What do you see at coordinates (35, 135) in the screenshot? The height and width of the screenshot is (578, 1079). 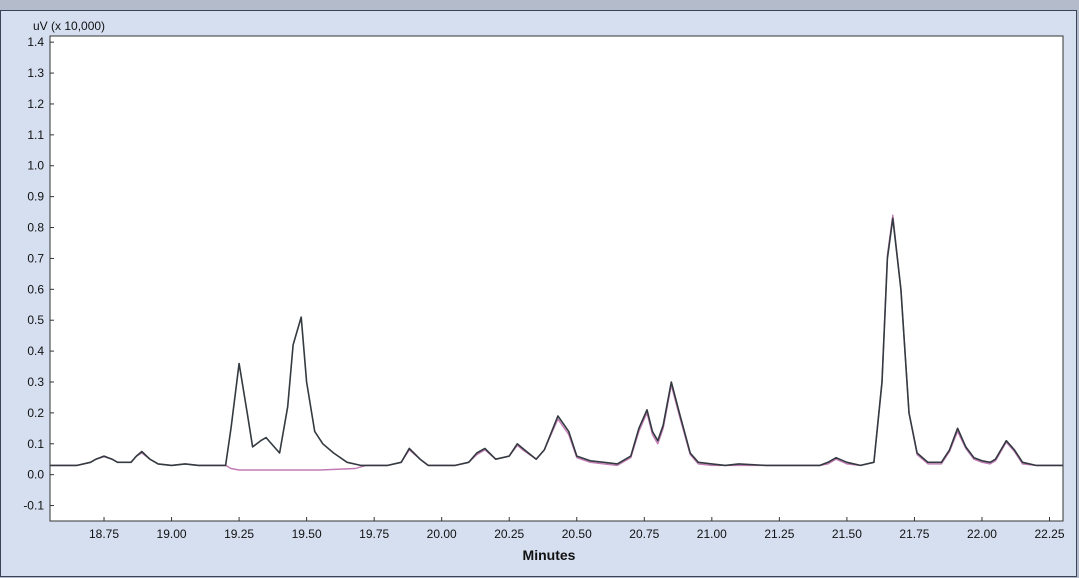 I see `y-tick-label: 1.1` at bounding box center [35, 135].